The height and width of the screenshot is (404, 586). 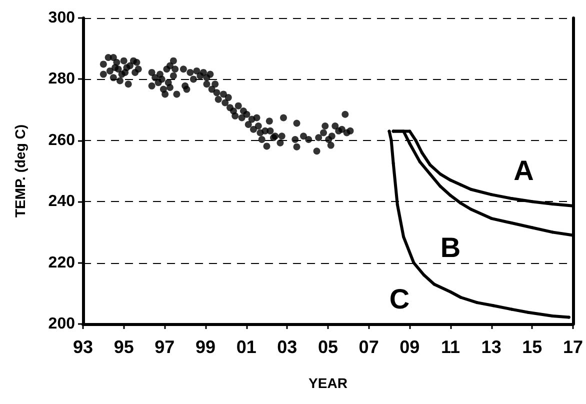 What do you see at coordinates (410, 347) in the screenshot?
I see `x-tick-label: 09` at bounding box center [410, 347].